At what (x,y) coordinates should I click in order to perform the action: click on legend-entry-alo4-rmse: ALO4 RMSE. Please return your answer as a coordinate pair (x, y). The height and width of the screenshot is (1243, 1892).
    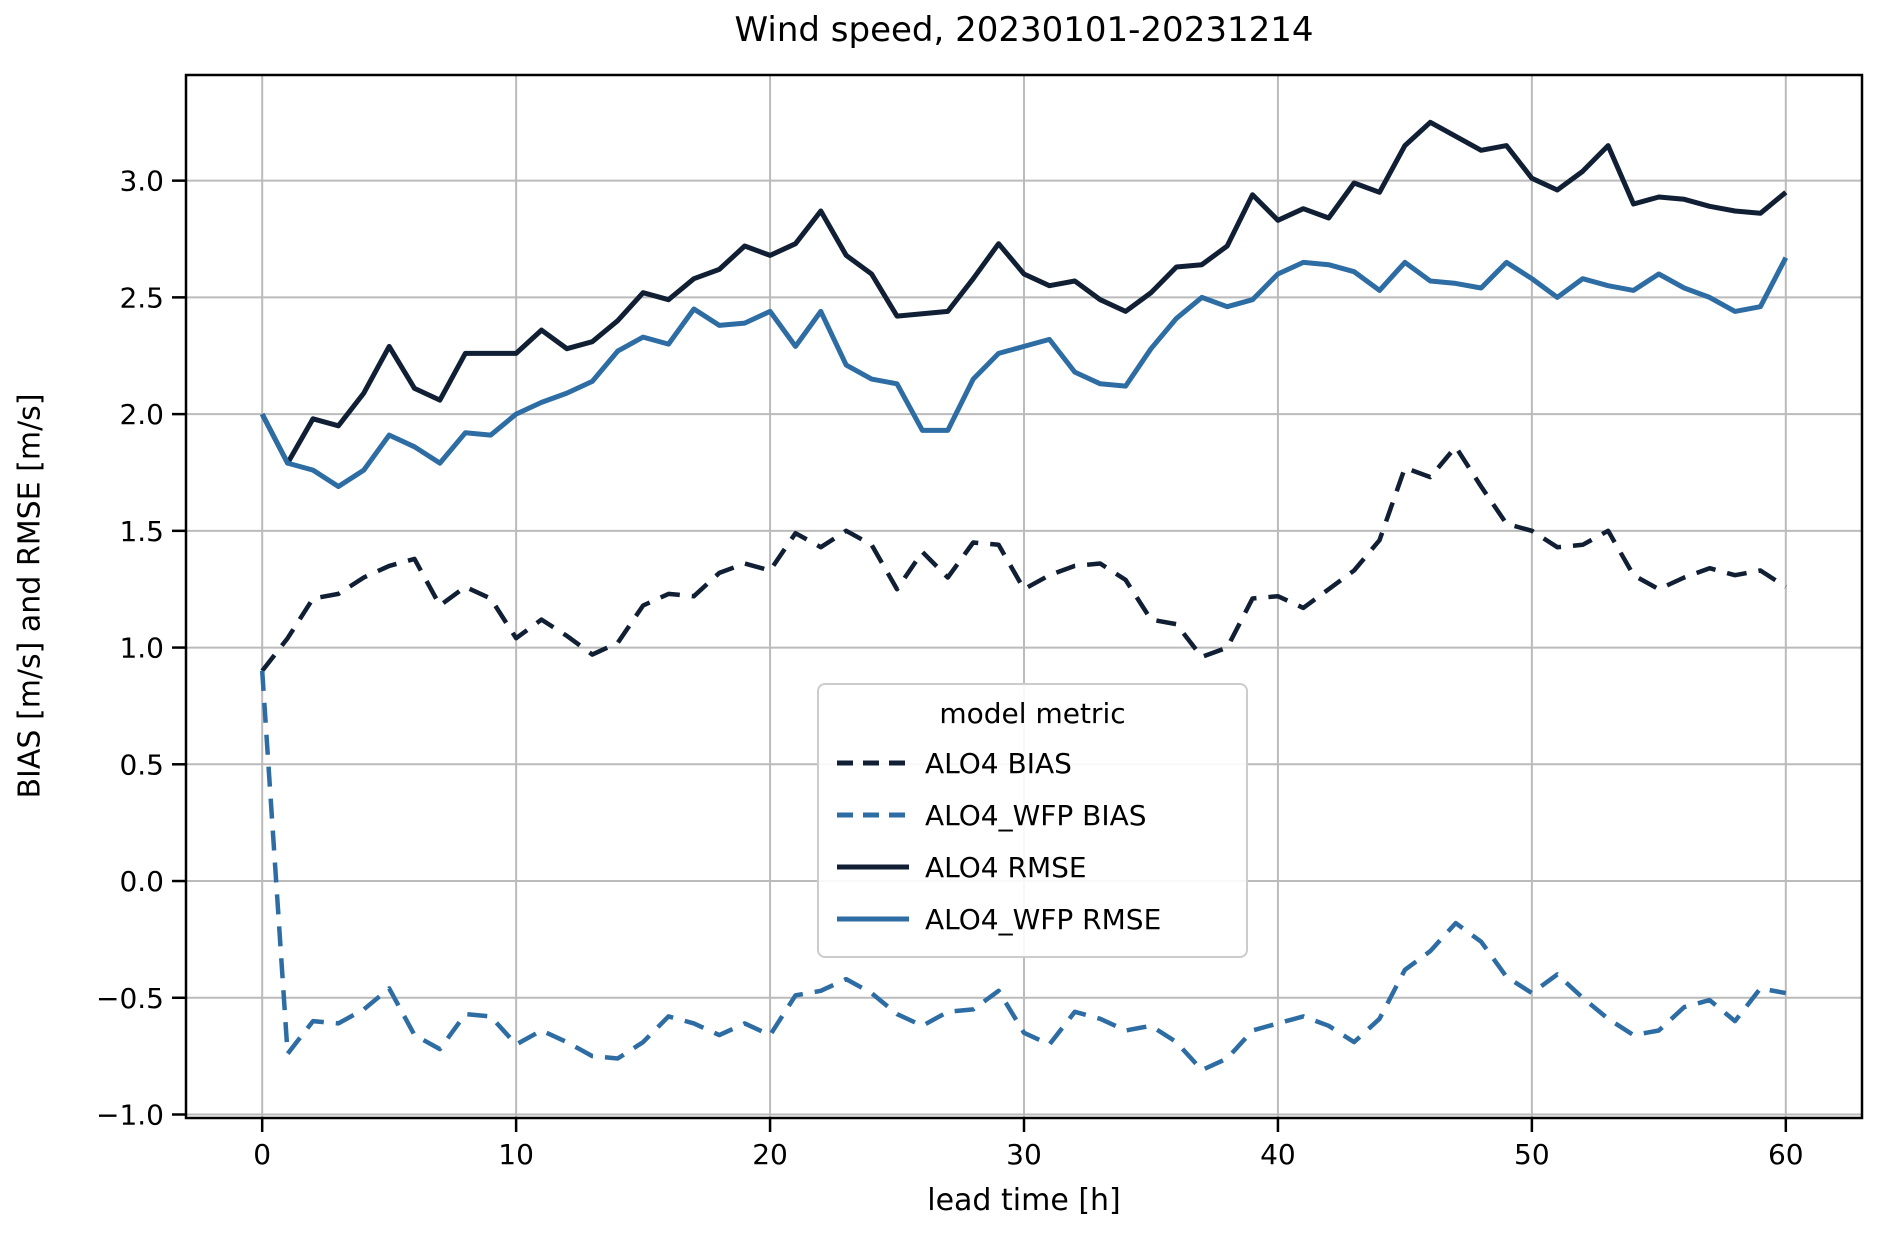
    Looking at the image, I should click on (1032, 867).